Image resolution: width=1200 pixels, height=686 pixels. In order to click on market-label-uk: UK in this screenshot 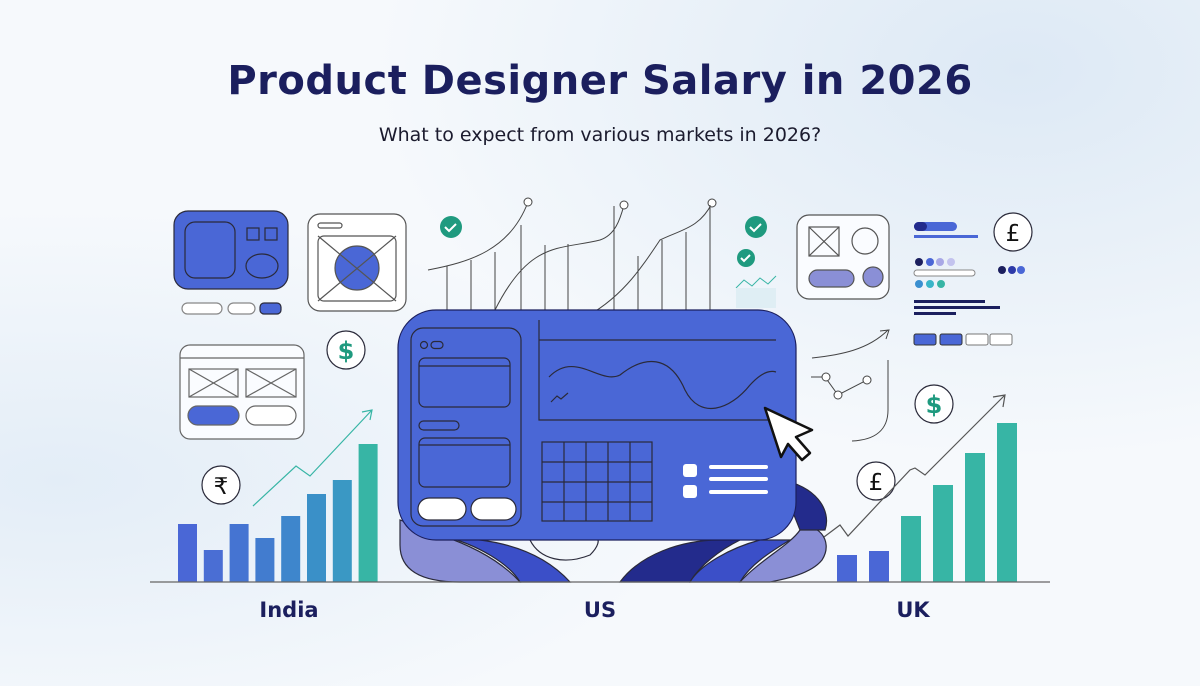, I will do `click(913, 610)`.